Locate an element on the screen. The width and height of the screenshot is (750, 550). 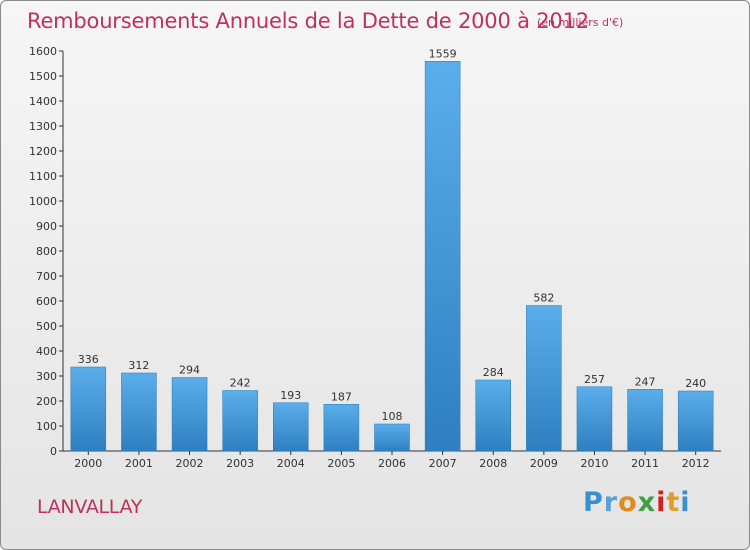
y-tick-label: 1200 is located at coordinates (43, 151).